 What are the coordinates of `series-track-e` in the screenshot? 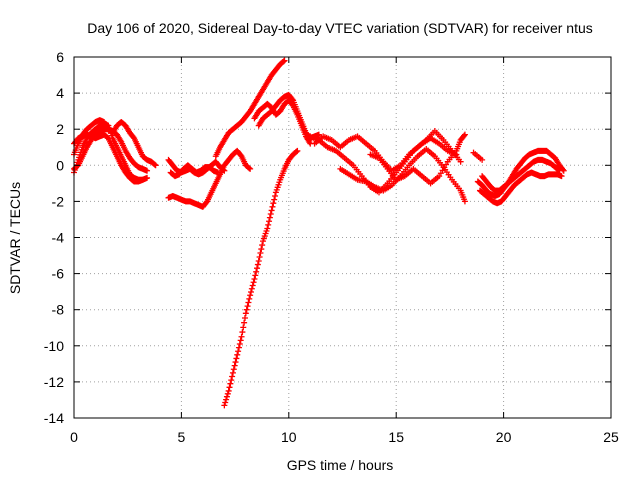 It's located at (209, 178).